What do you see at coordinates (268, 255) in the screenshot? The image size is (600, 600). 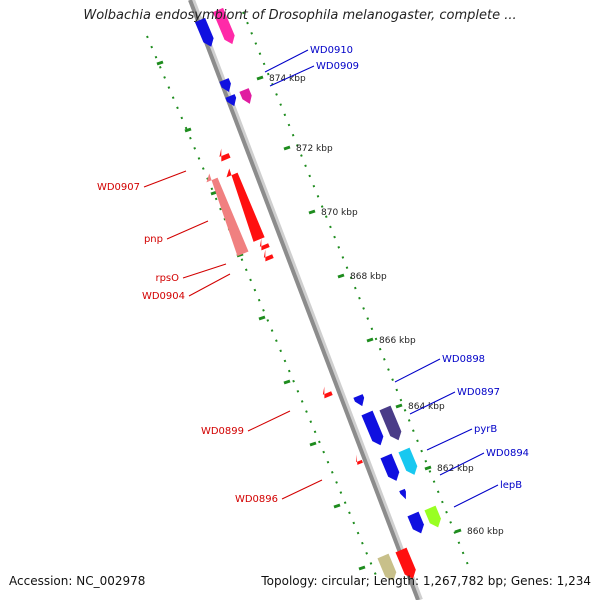 I see `gene-block-WD0904` at bounding box center [268, 255].